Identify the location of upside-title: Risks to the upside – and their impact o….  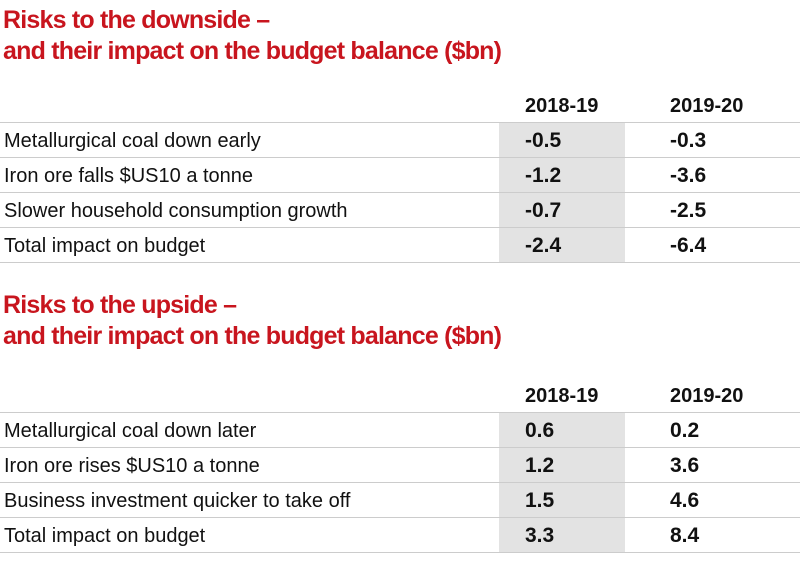
(252, 321).